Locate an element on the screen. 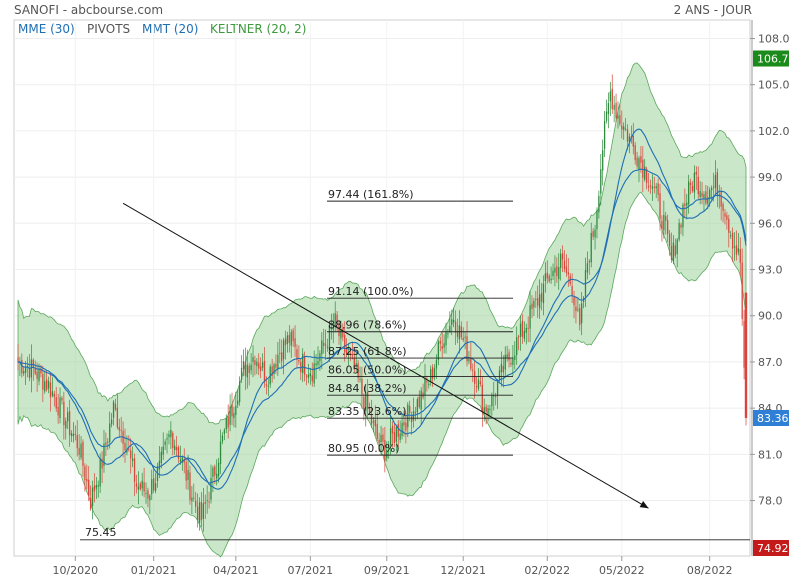  y-tick-label: 96.0 is located at coordinates (770, 223).